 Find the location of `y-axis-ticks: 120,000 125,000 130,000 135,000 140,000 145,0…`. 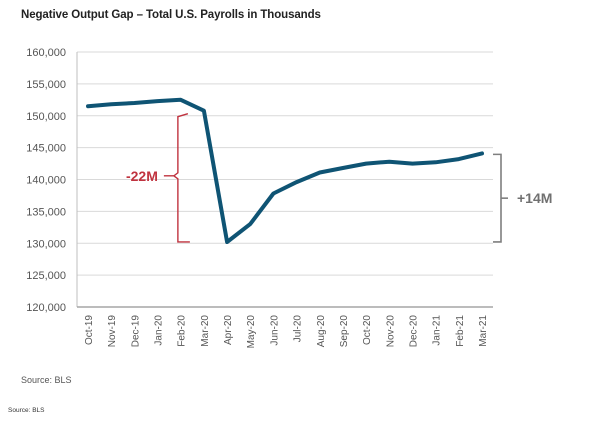

y-axis-ticks: 120,000 125,000 130,000 135,000 140,000 145,0… is located at coordinates (46, 180).